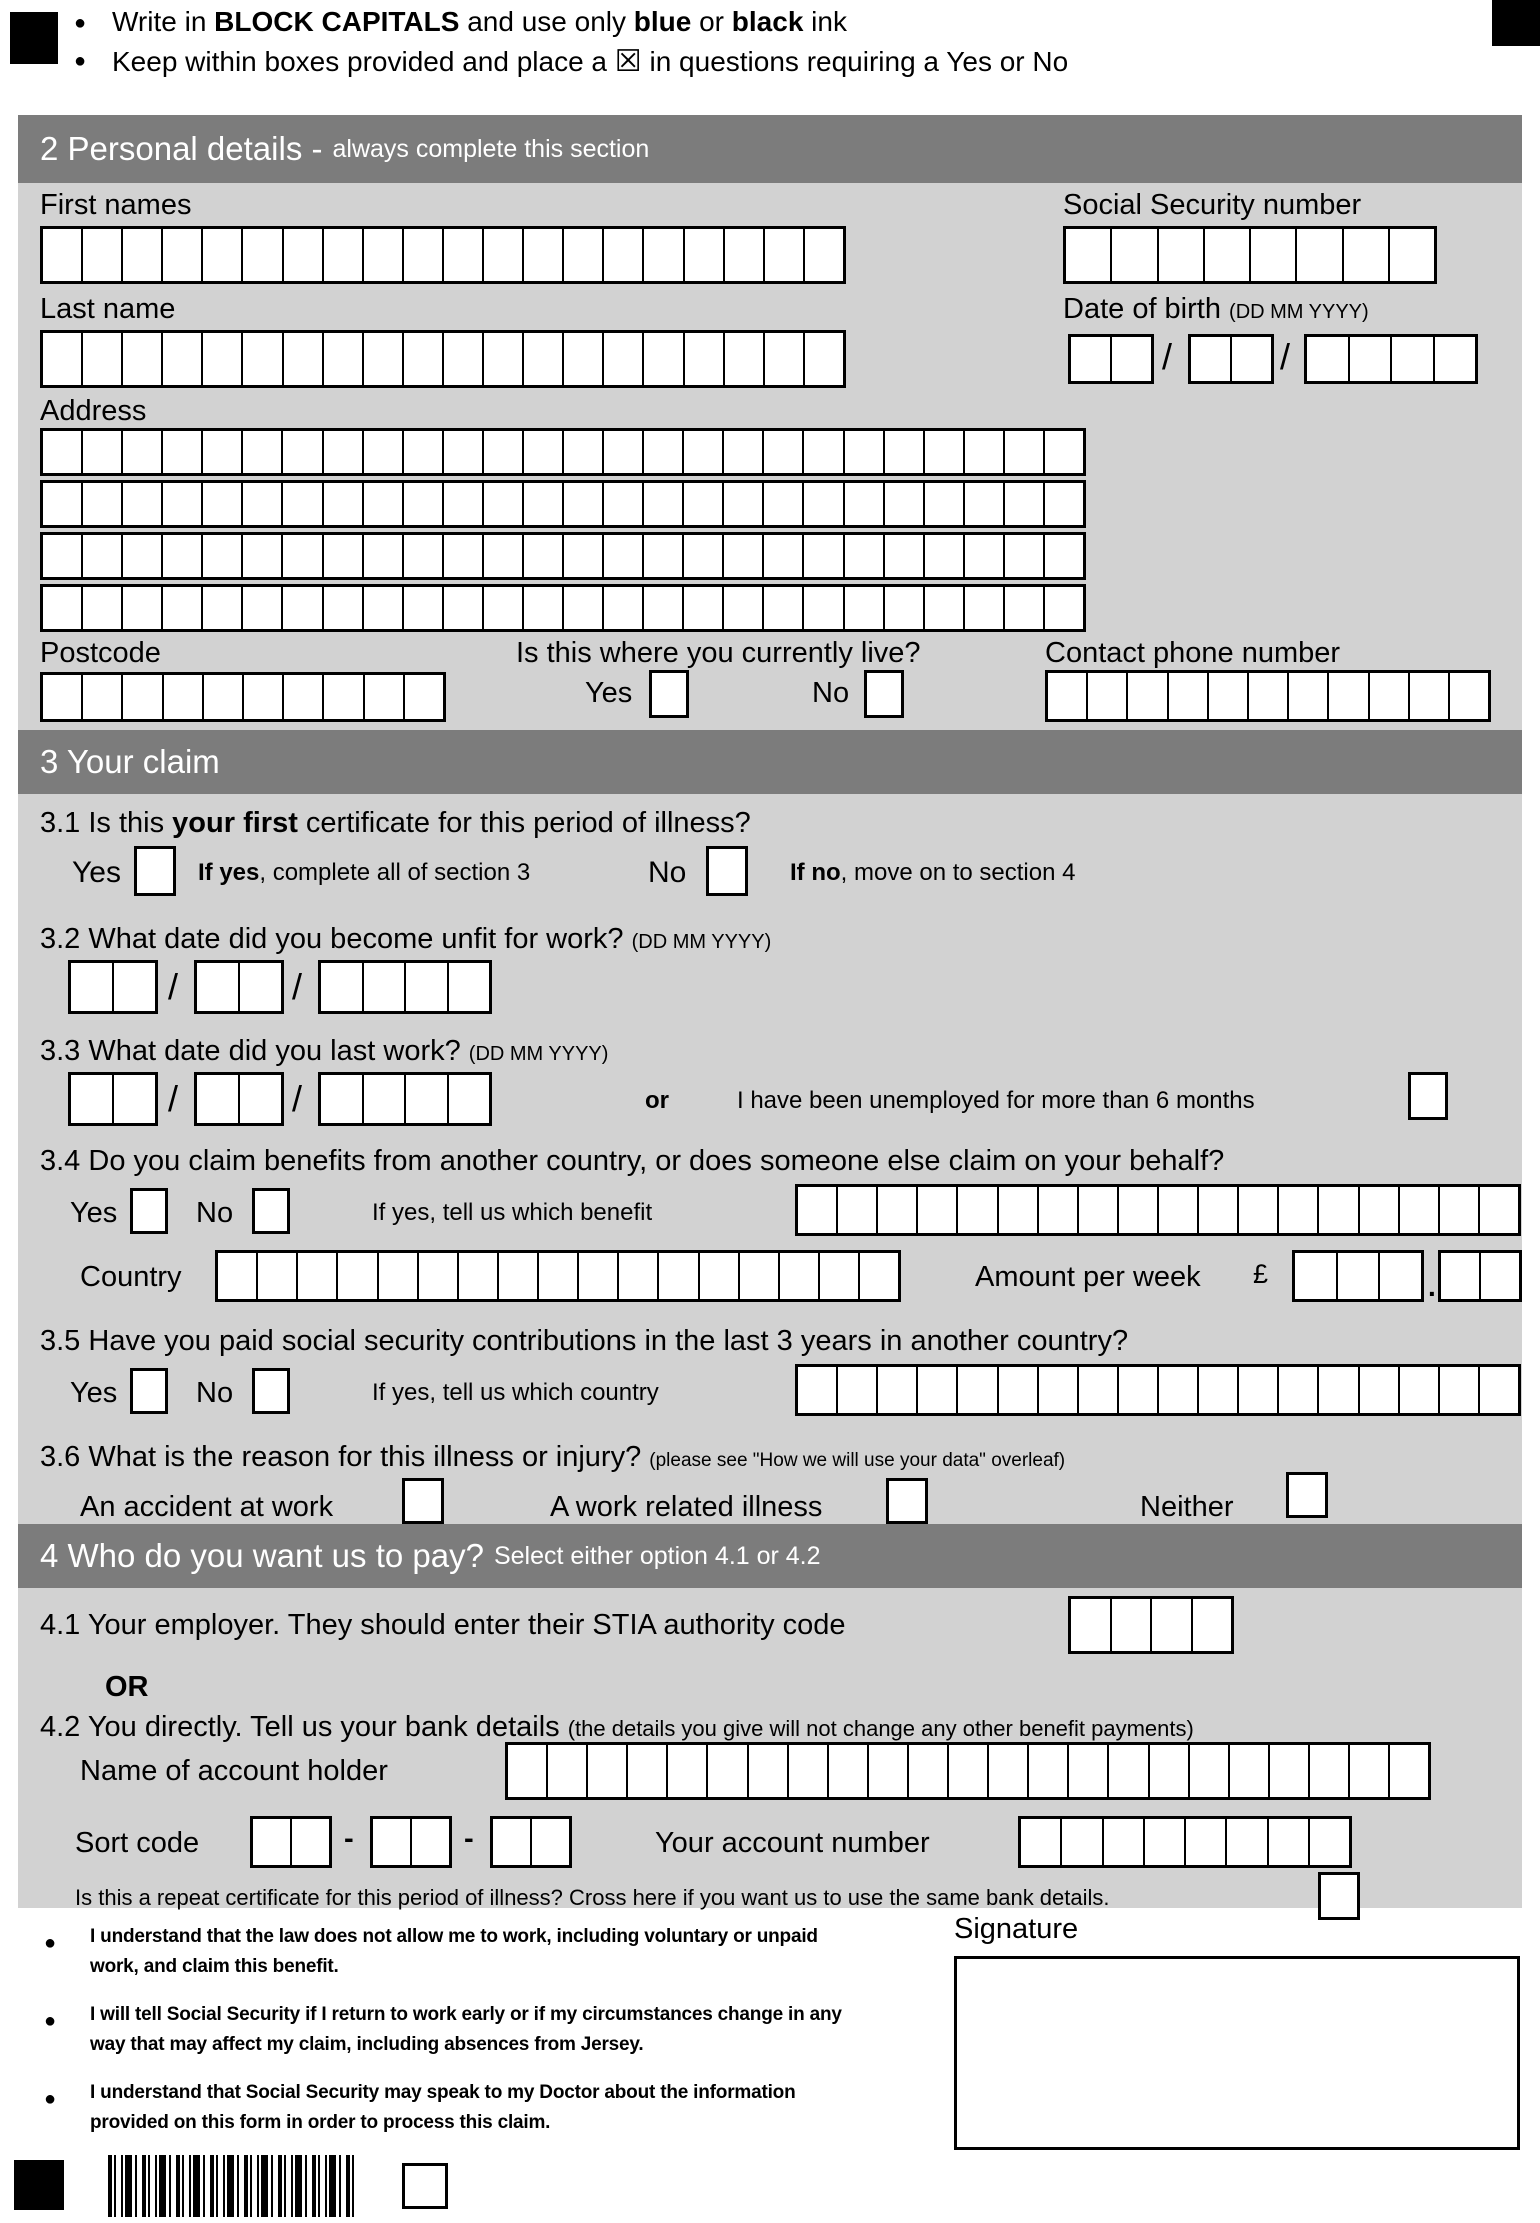 Image resolution: width=1540 pixels, height=2223 pixels. Describe the element at coordinates (271, 1211) in the screenshot. I see `q34-no-checkbox` at that location.